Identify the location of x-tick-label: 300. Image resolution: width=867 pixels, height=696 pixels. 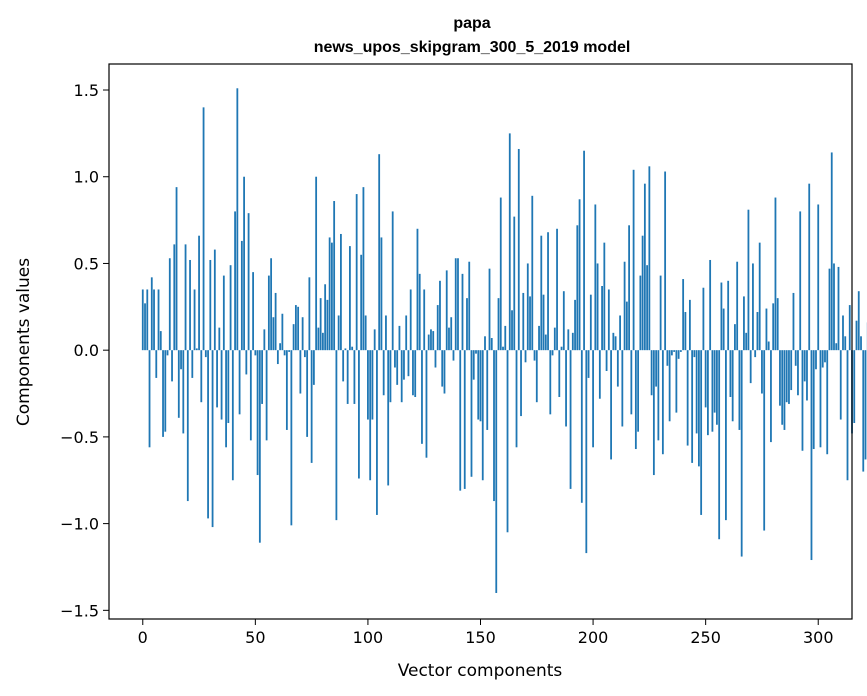
(818, 637).